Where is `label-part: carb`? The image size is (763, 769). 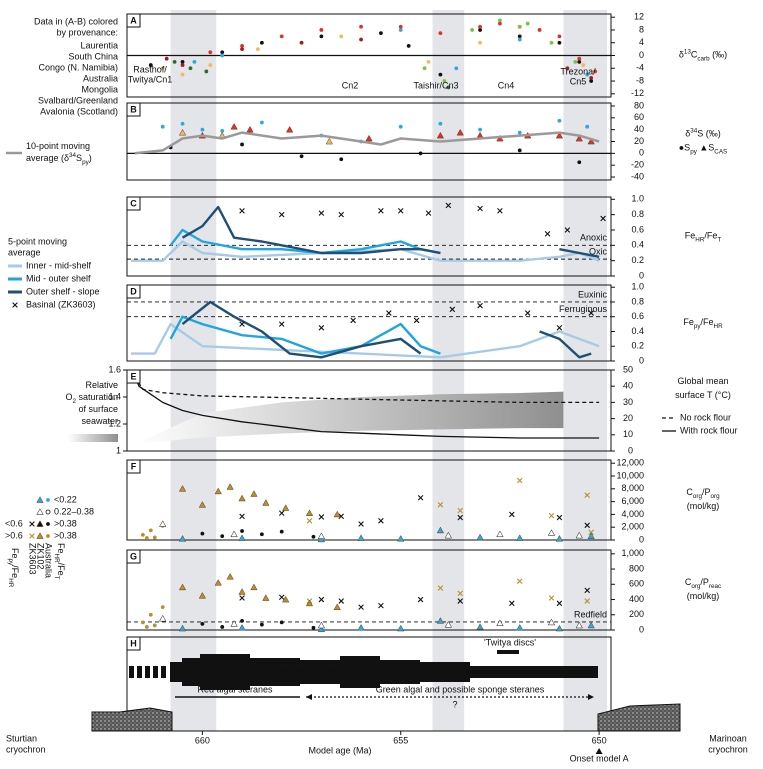
label-part: carb is located at coordinates (703, 59).